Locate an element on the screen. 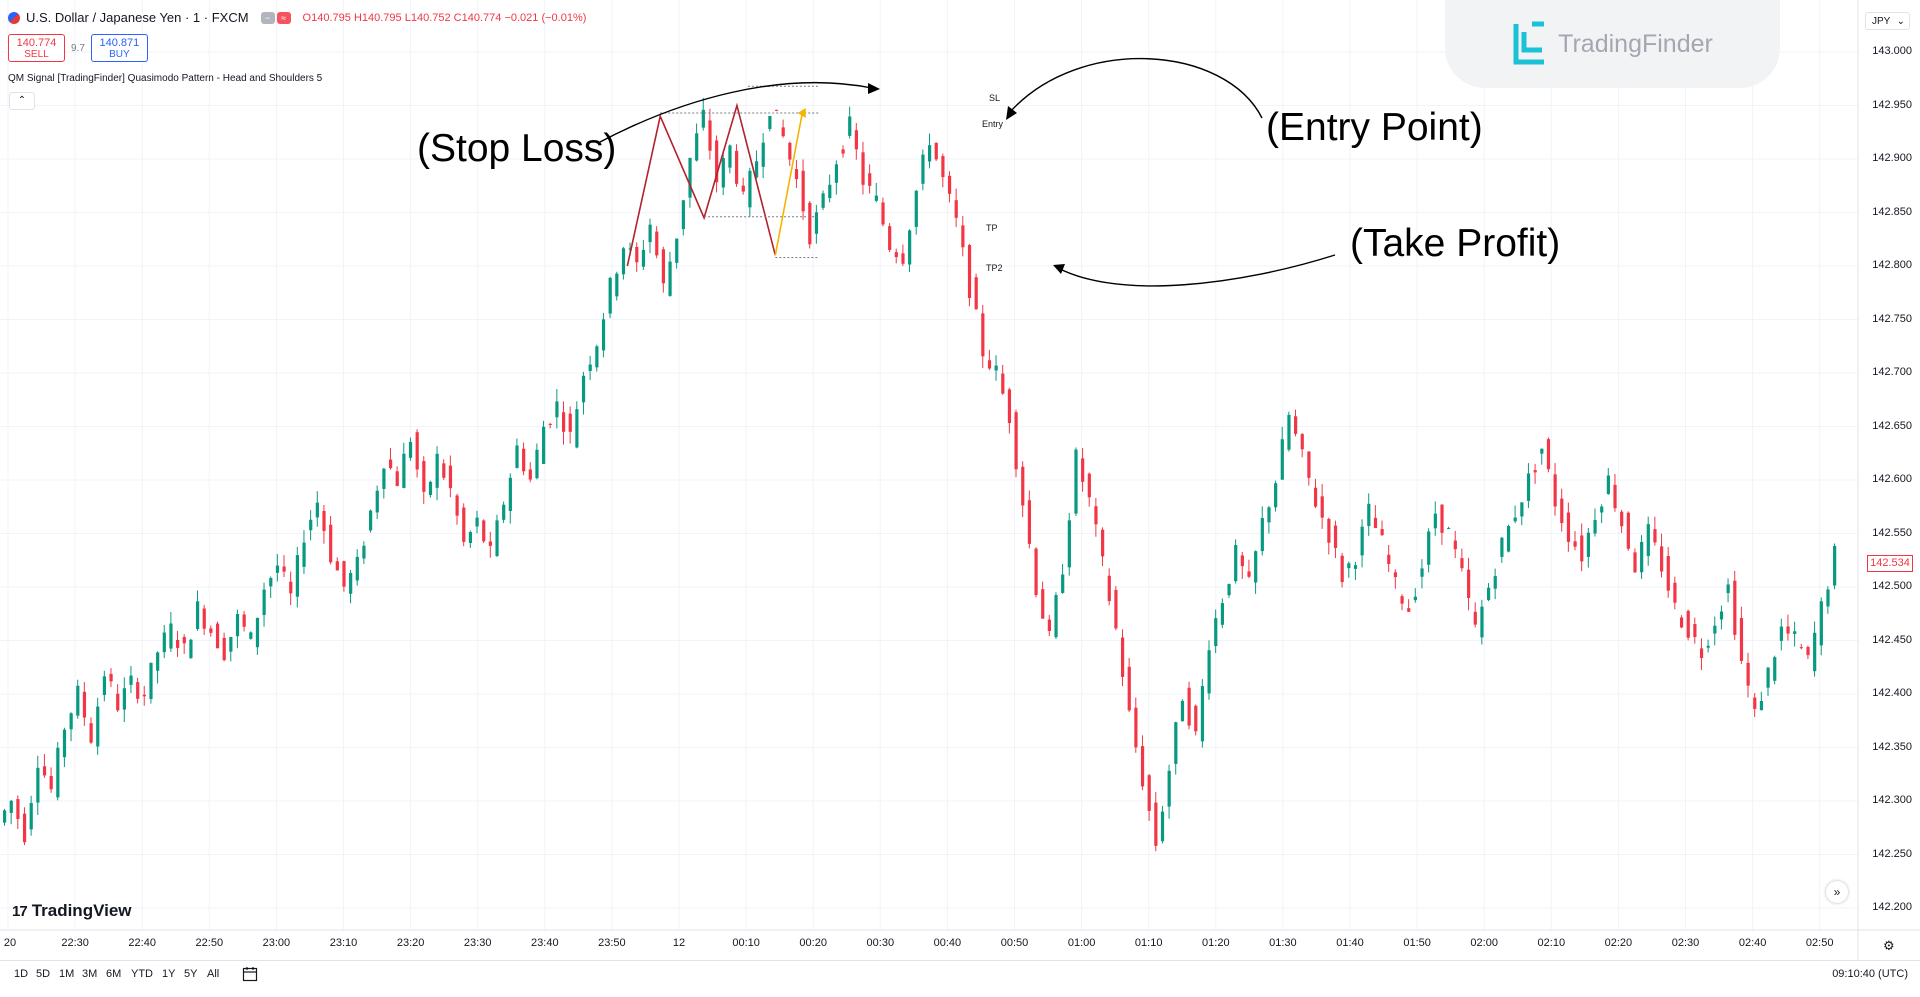 The height and width of the screenshot is (997, 1920). time-scale-label: 23:10 is located at coordinates (343, 943).